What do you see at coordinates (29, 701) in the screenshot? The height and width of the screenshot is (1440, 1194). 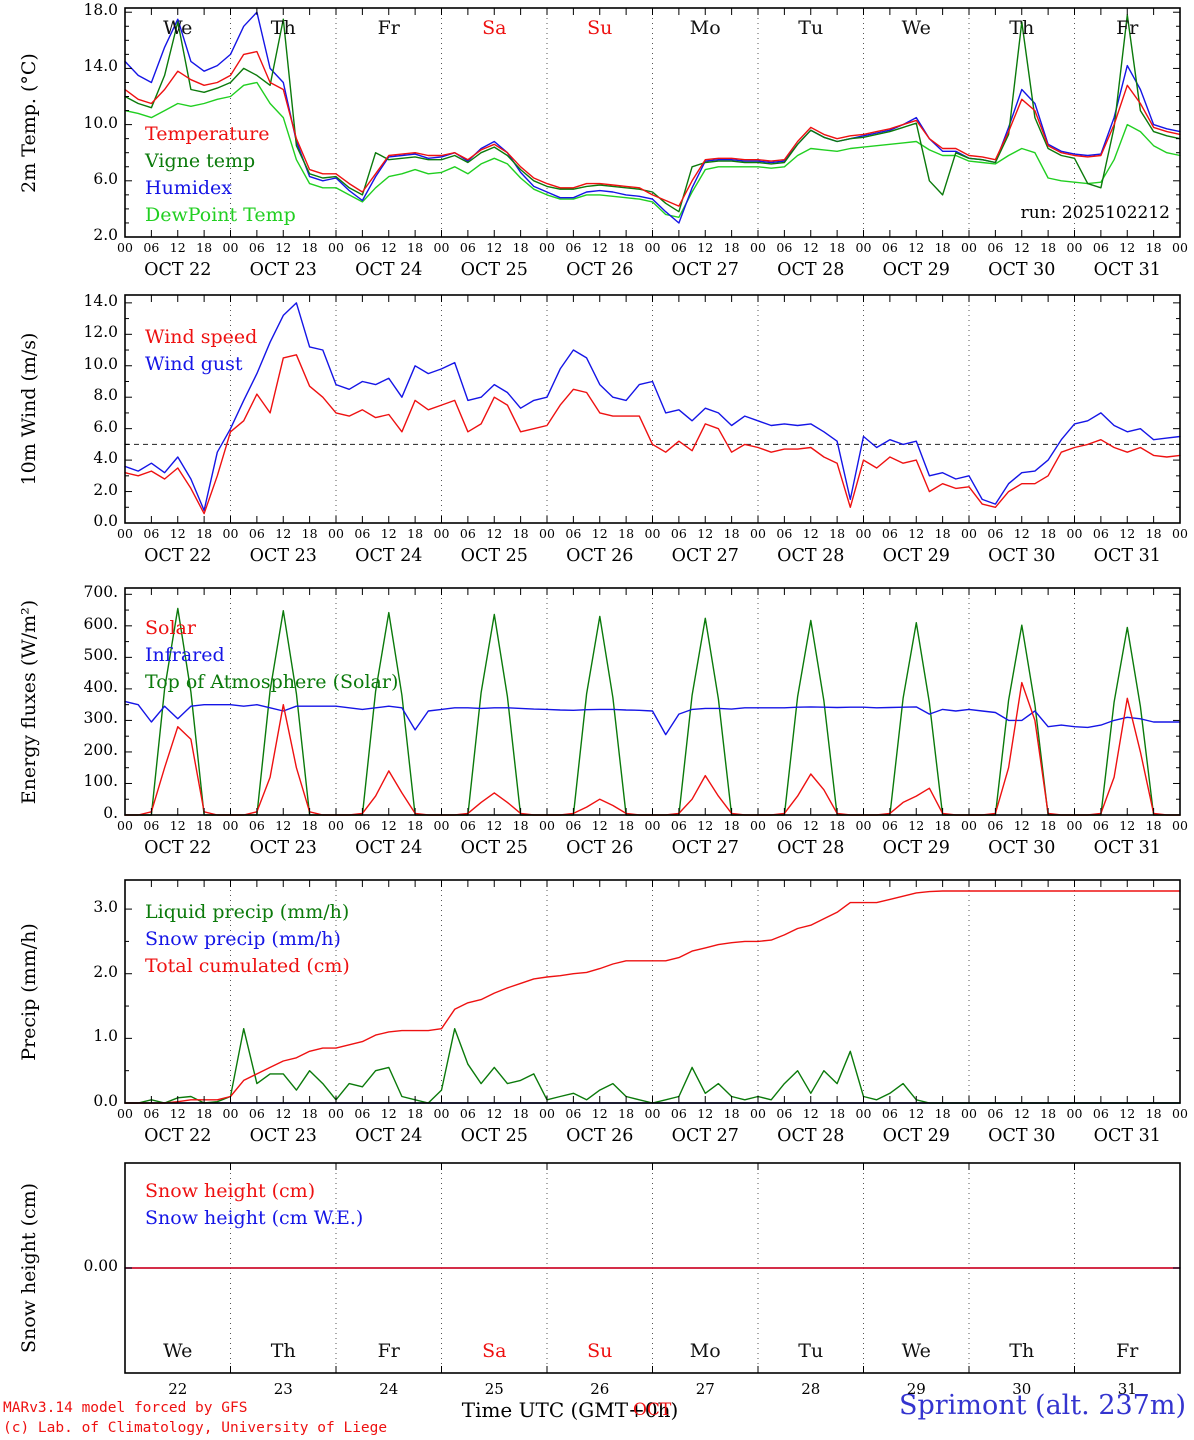 I see `y-axis-title: Energy fluxes (W/m²)` at bounding box center [29, 701].